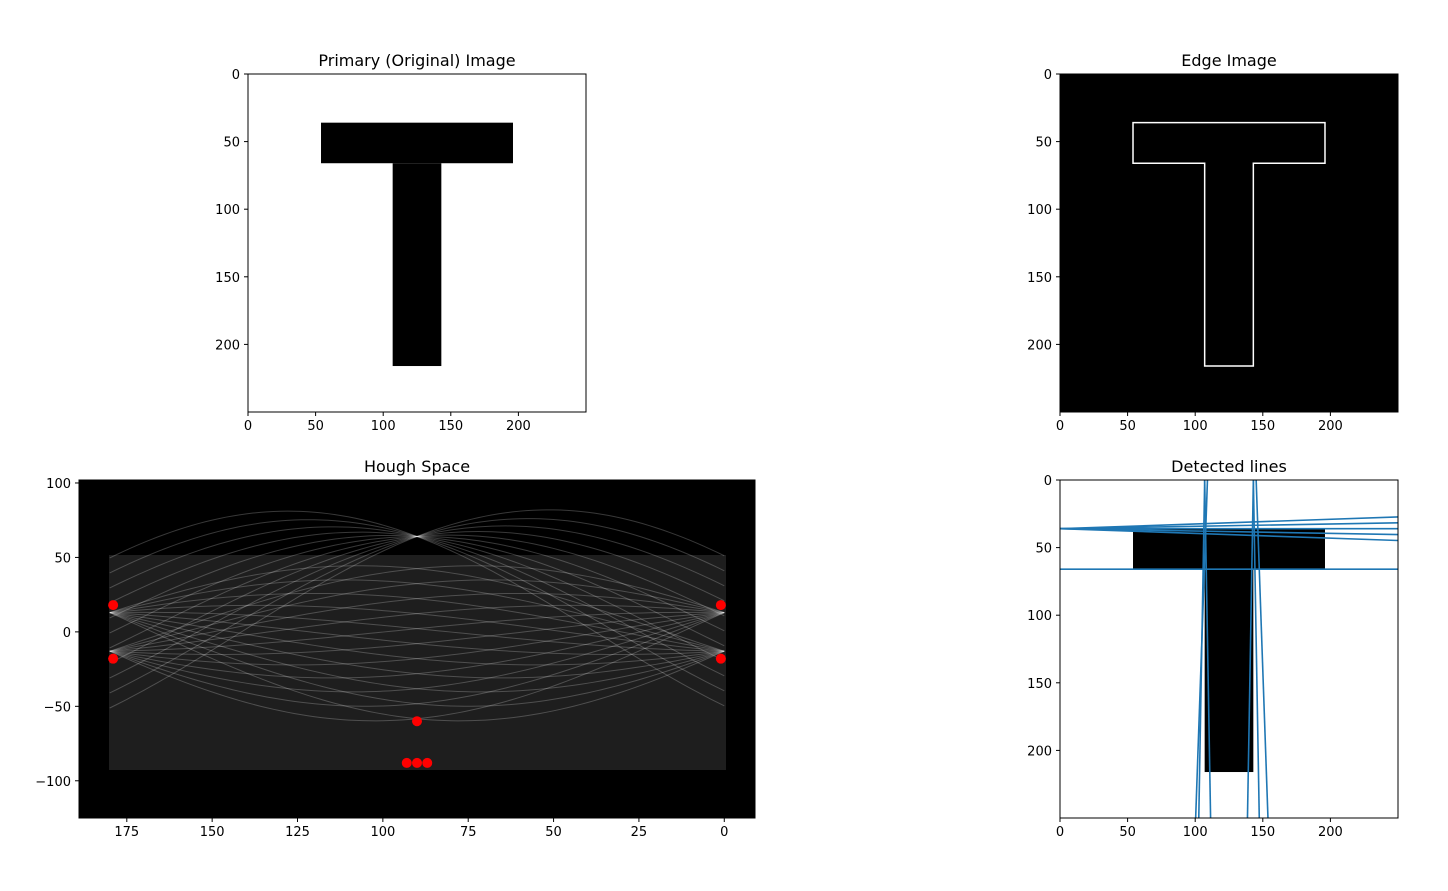 The height and width of the screenshot is (891, 1448). I want to click on x-tick-label: 25, so click(639, 832).